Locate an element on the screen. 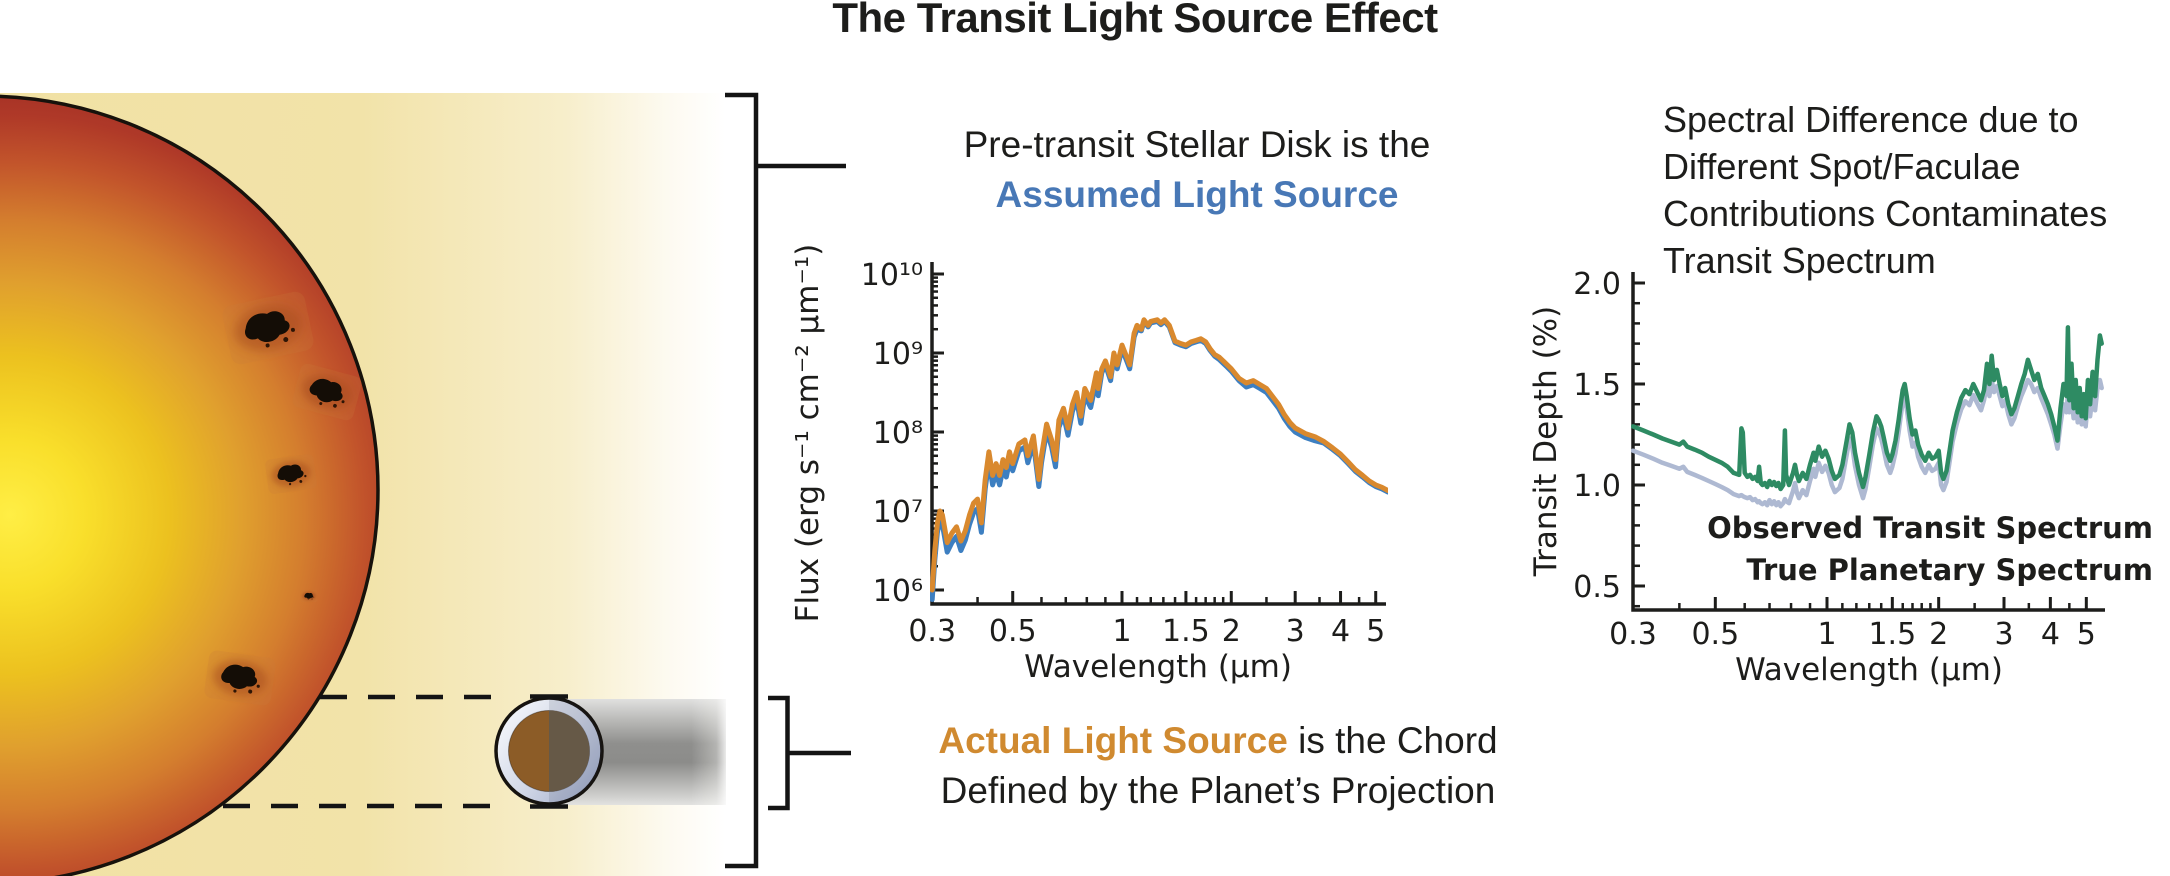  right-caption-line3: Contributions Contaminates is located at coordinates (1885, 213).